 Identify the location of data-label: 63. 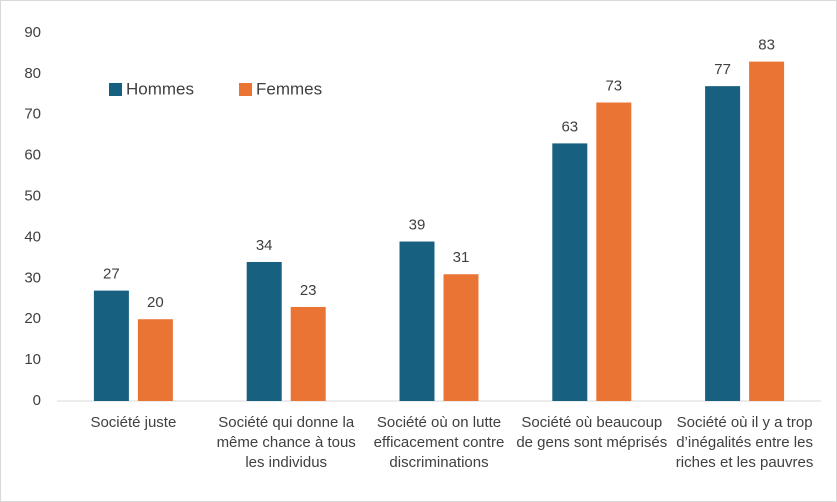
(569, 126).